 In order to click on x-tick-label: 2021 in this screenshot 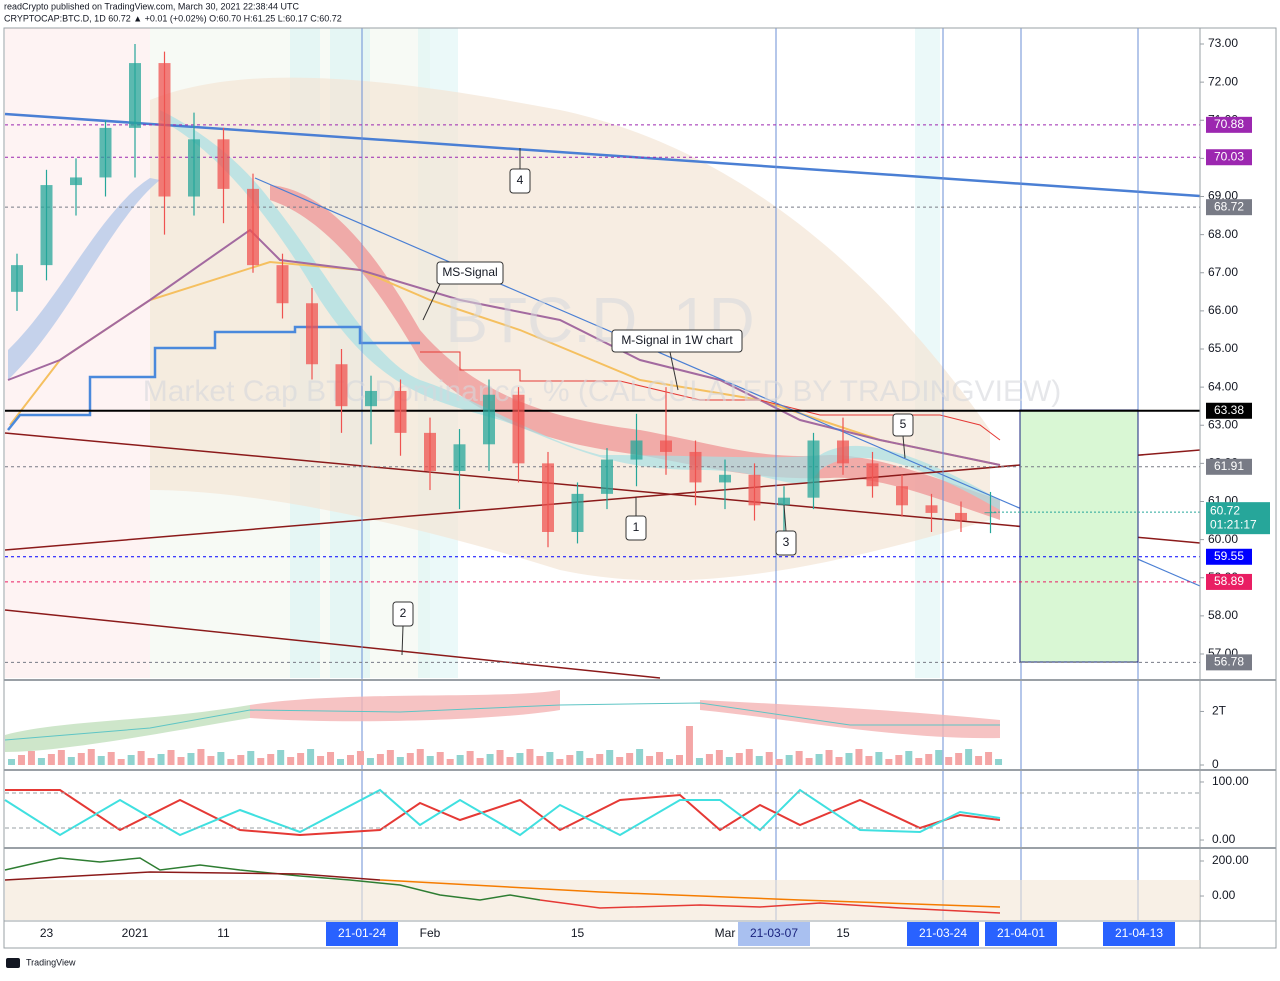, I will do `click(135, 933)`.